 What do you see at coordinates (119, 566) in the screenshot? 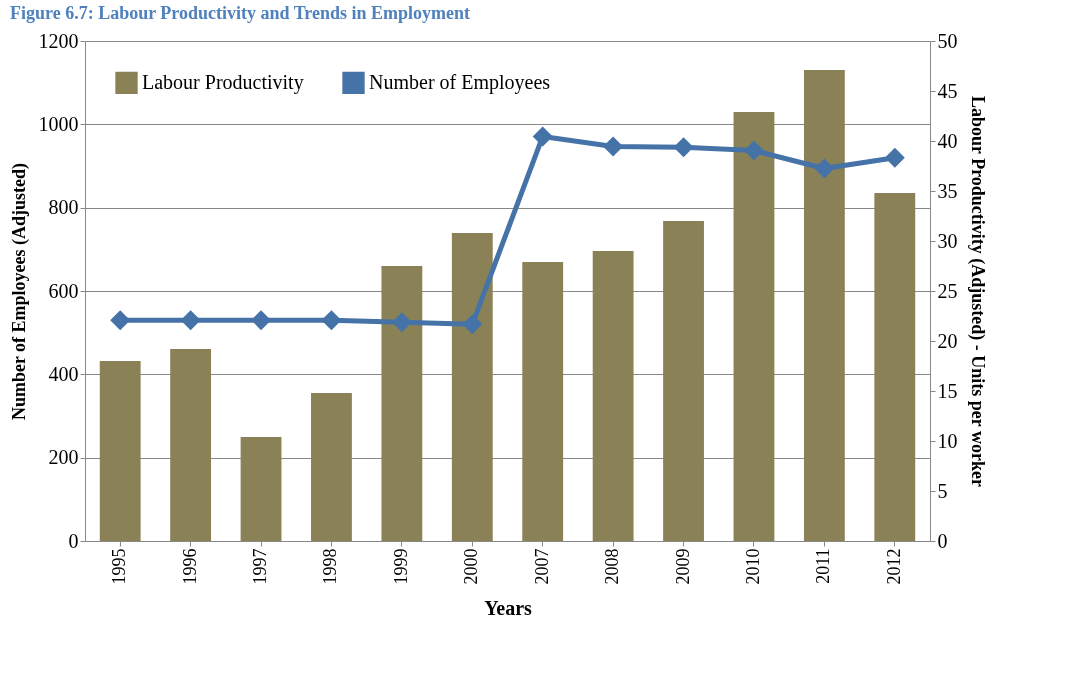
I see `x-tick-label: 1995` at bounding box center [119, 566].